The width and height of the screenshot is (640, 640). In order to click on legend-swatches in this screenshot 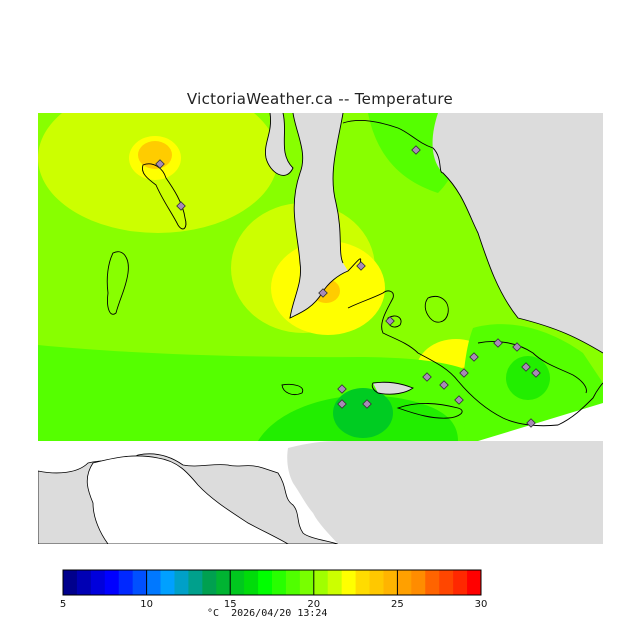, I will do `click(272, 582)`.